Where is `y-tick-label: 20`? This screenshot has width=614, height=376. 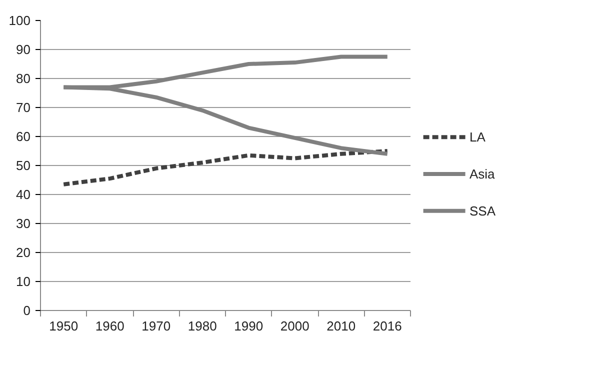 y-tick-label: 20 is located at coordinates (23, 252).